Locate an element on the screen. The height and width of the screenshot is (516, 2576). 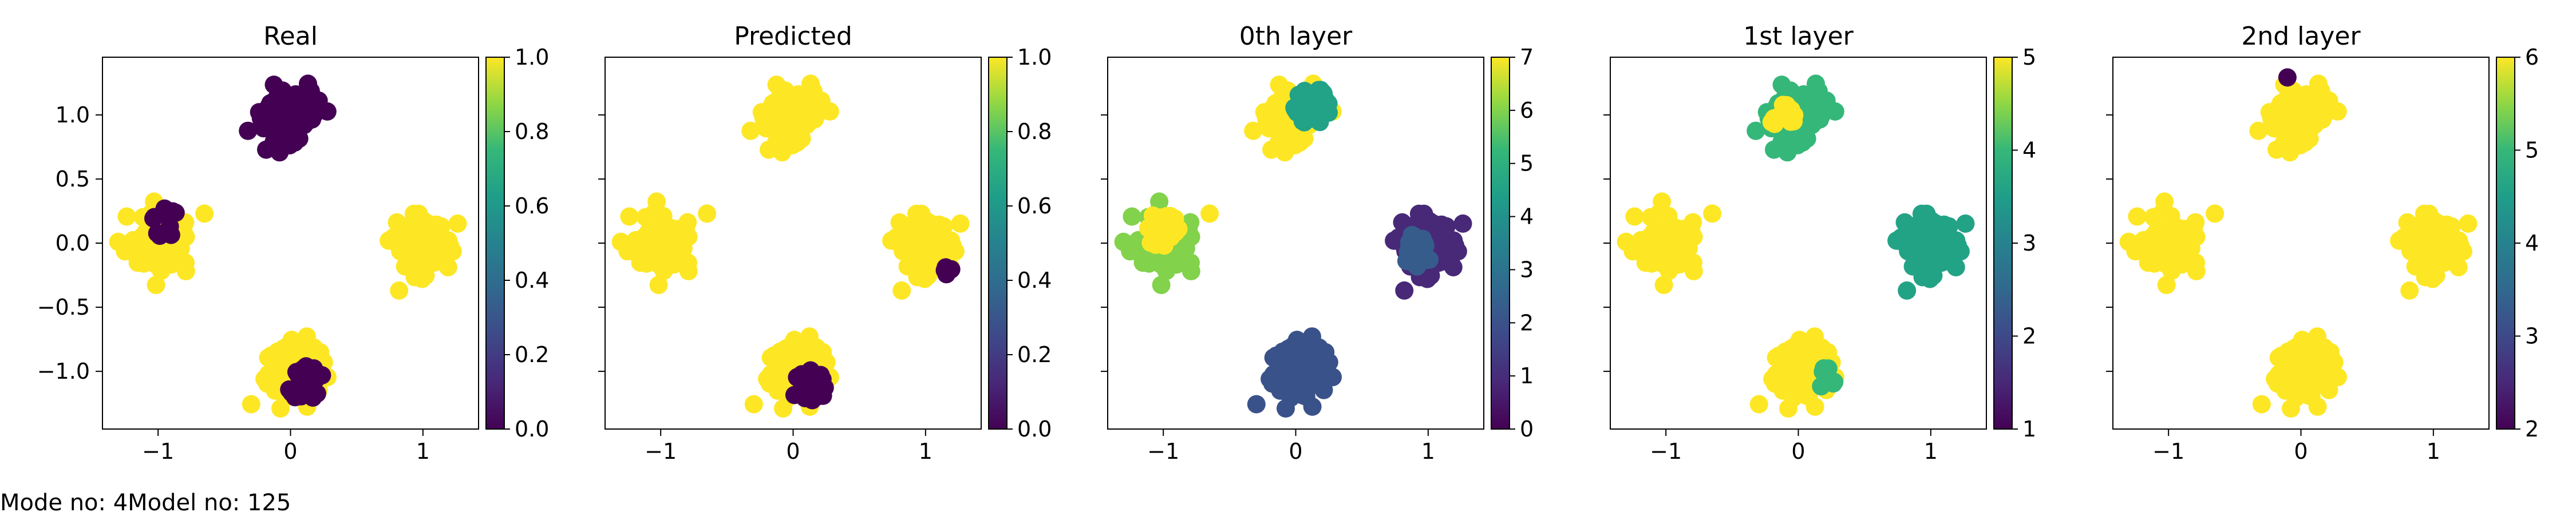
chart-title: Real is located at coordinates (290, 36).